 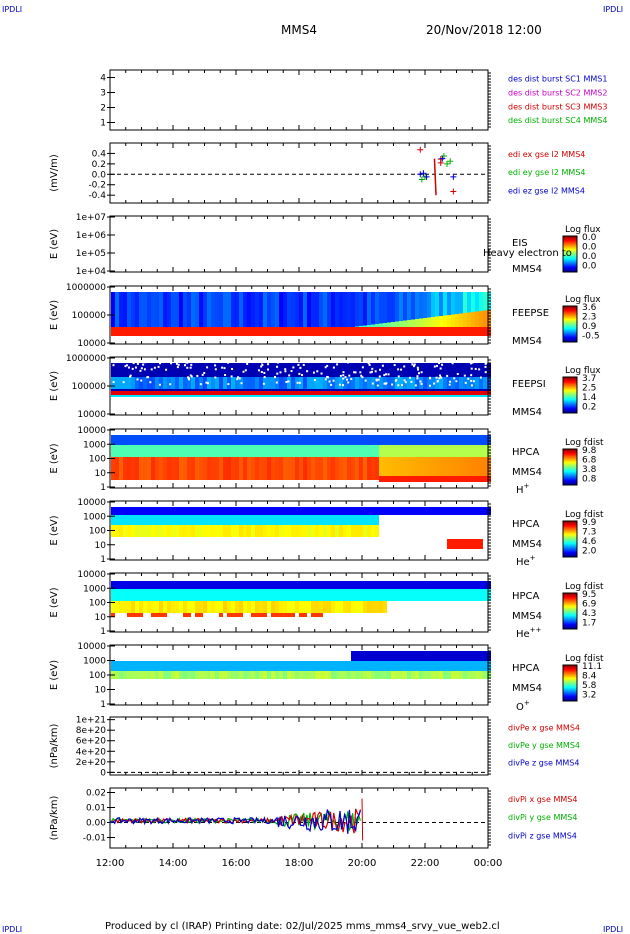 What do you see at coordinates (557, 106) in the screenshot?
I see `legend-entry: des dist burst SC3 MMS3` at bounding box center [557, 106].